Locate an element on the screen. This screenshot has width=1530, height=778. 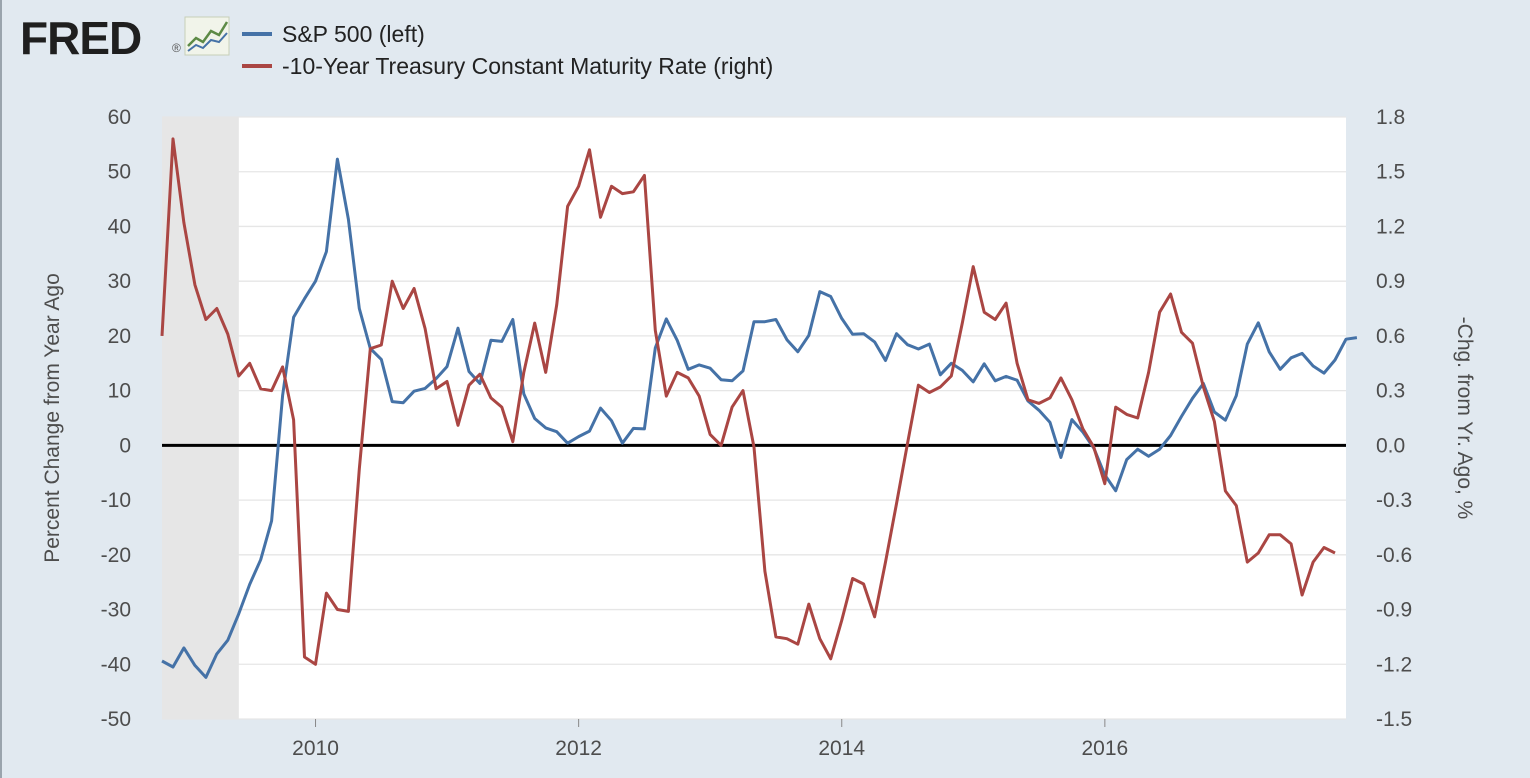
right-tick-label: -1.5 is located at coordinates (1394, 719).